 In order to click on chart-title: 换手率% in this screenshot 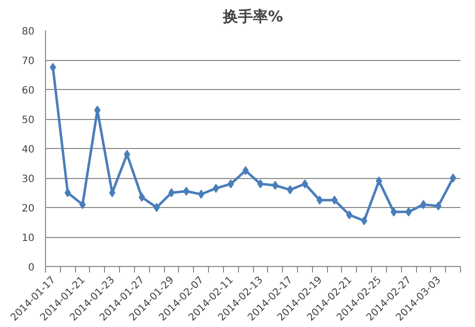, I will do `click(253, 17)`.